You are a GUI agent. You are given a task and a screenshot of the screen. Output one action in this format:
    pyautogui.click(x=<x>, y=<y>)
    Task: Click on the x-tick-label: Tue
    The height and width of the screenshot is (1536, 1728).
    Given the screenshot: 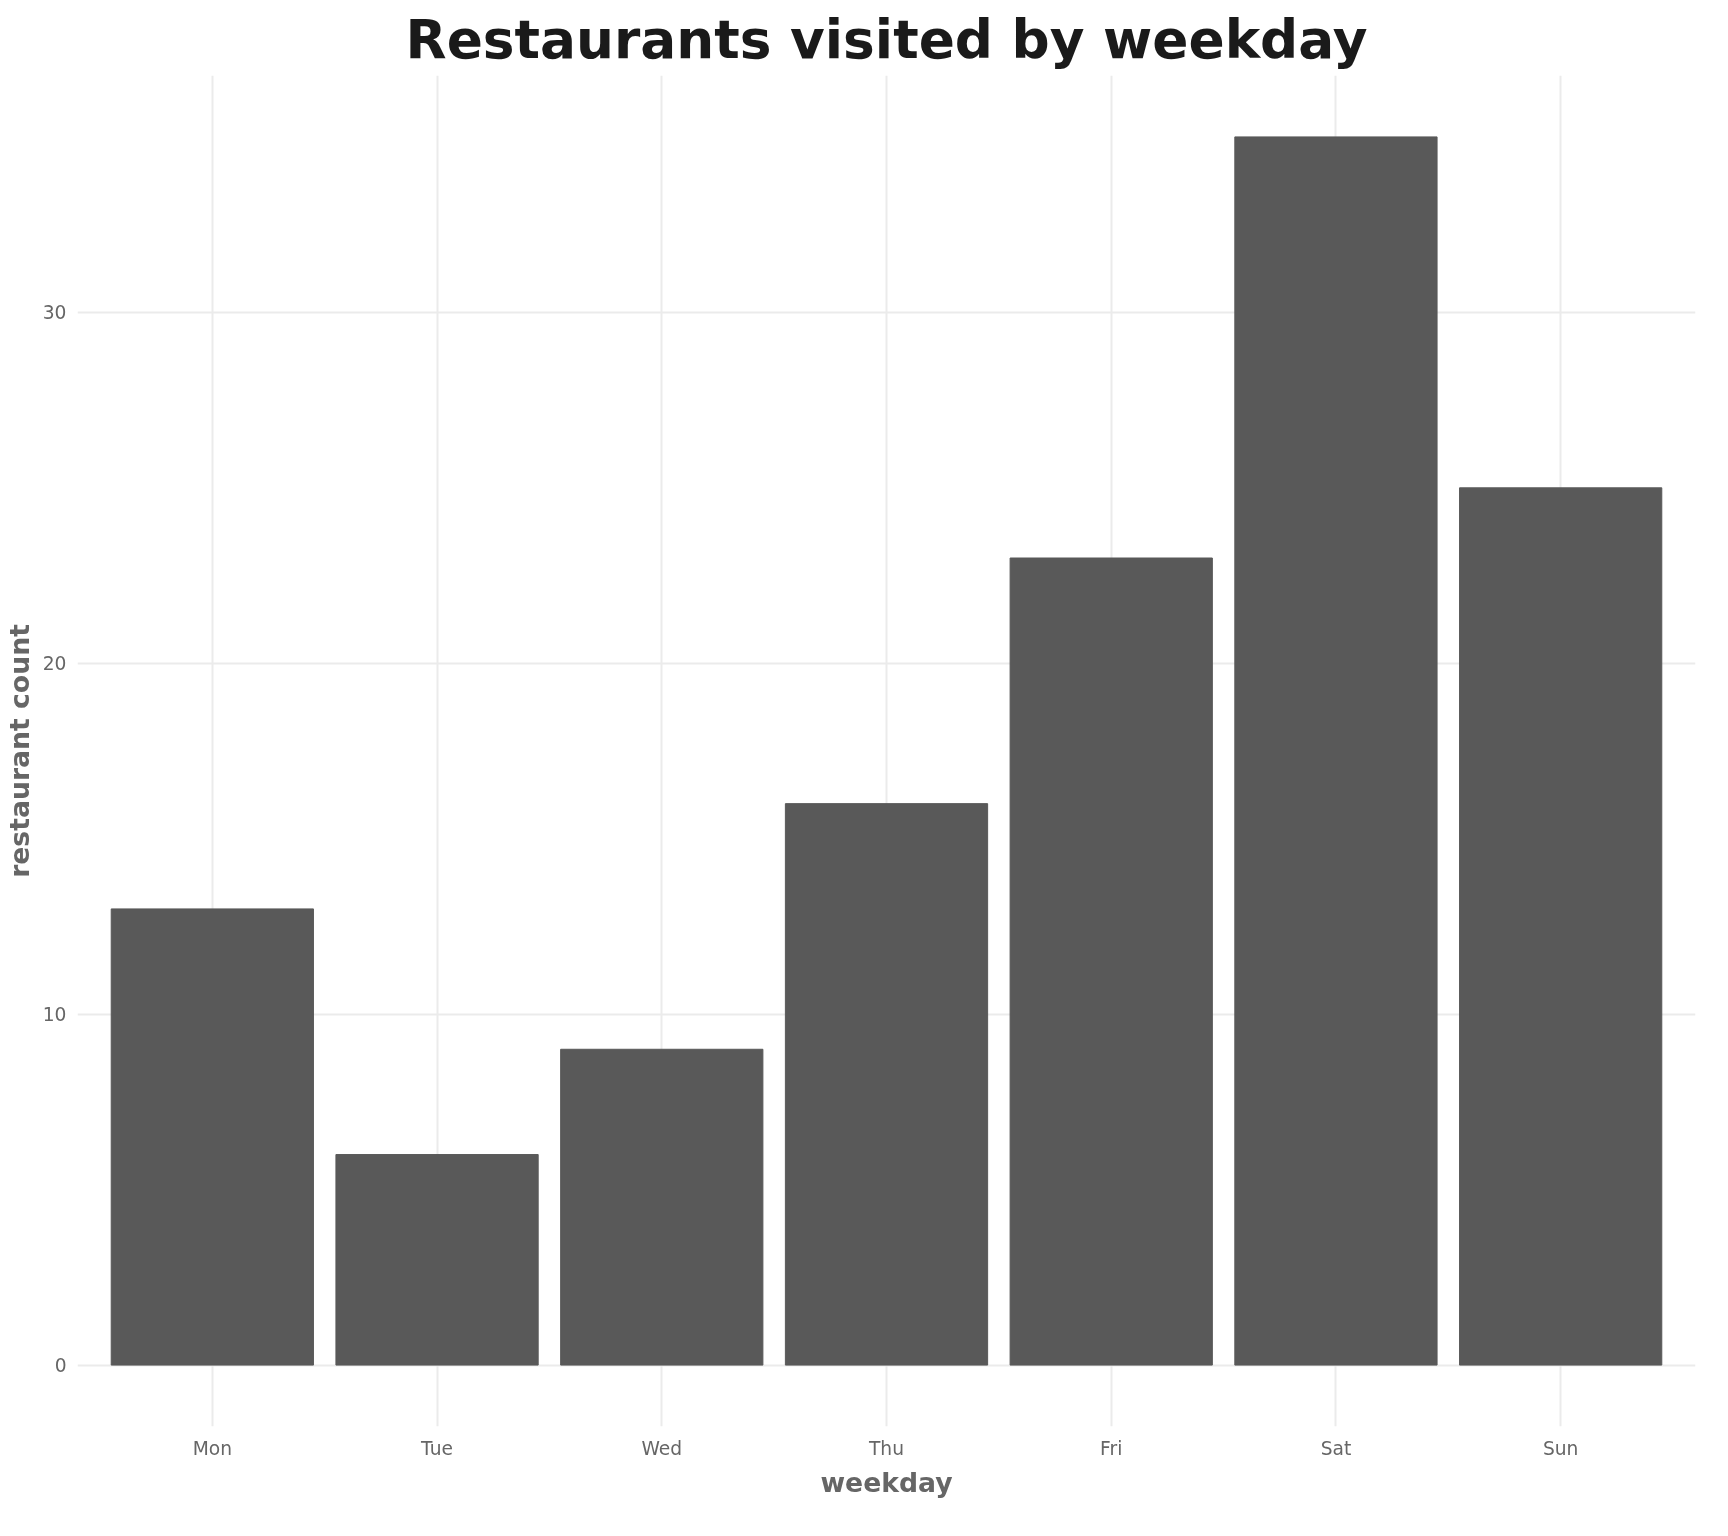 What is the action you would take?
    pyautogui.click(x=436, y=1448)
    